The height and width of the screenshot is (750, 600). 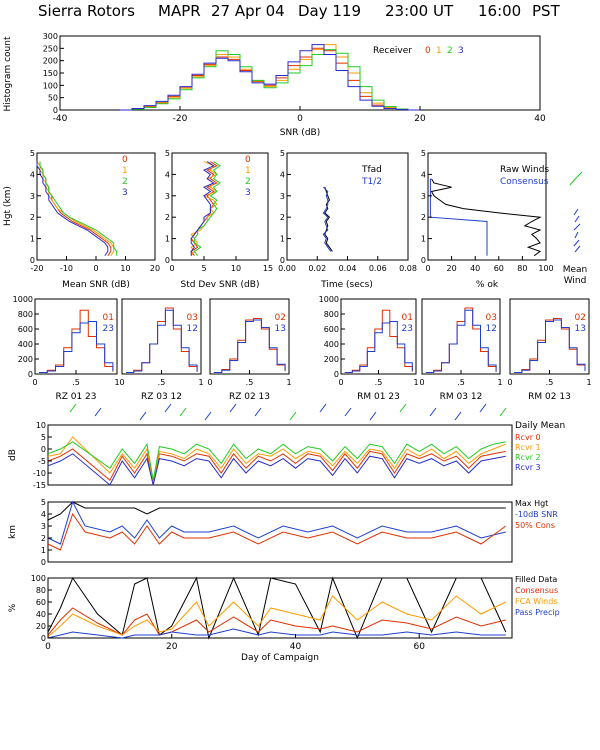 What do you see at coordinates (427, 268) in the screenshot?
I see `pct-ok-xtick-label-0: 0` at bounding box center [427, 268].